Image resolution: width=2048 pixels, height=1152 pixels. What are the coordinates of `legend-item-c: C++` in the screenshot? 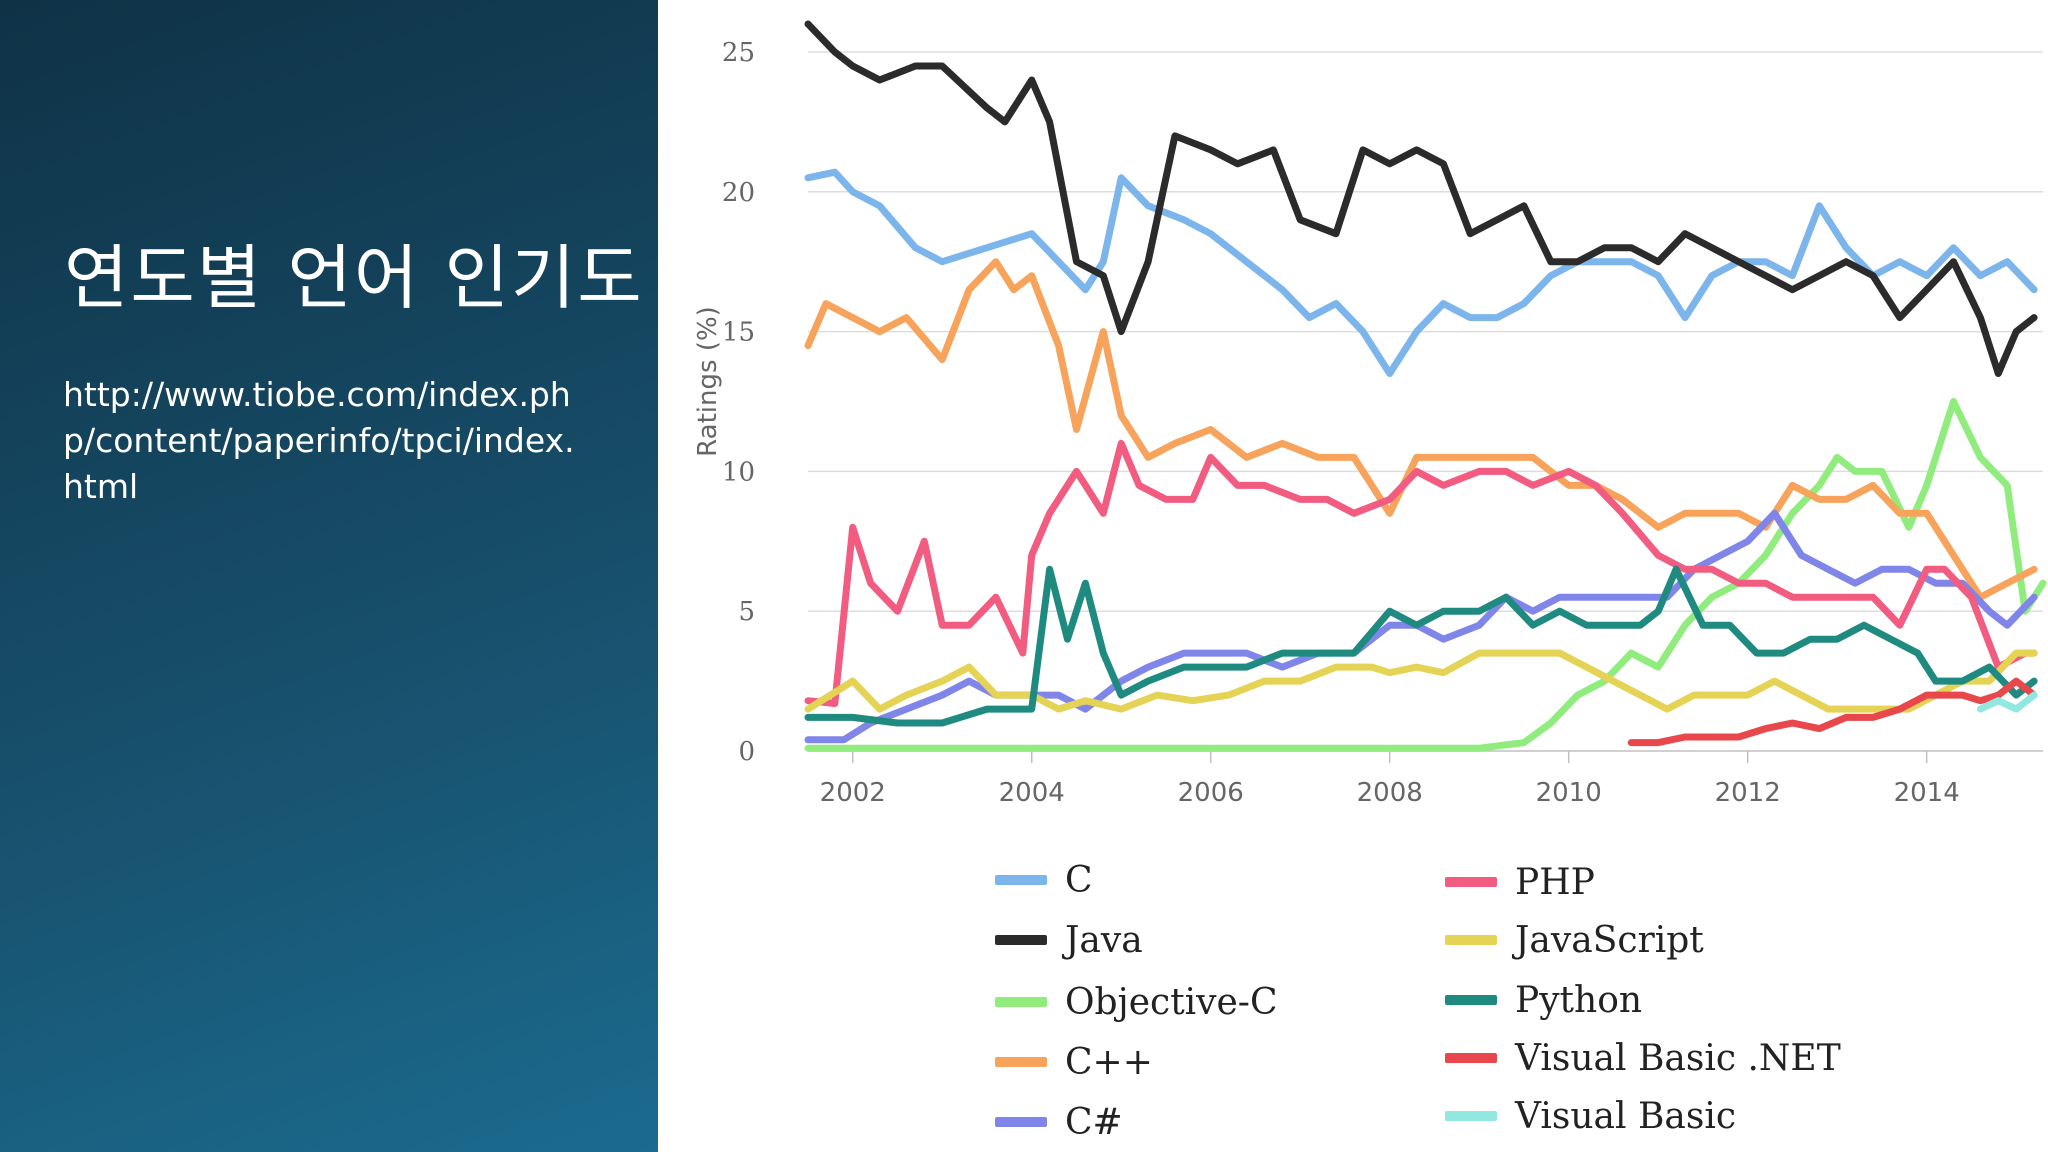 It's located at (1074, 1062).